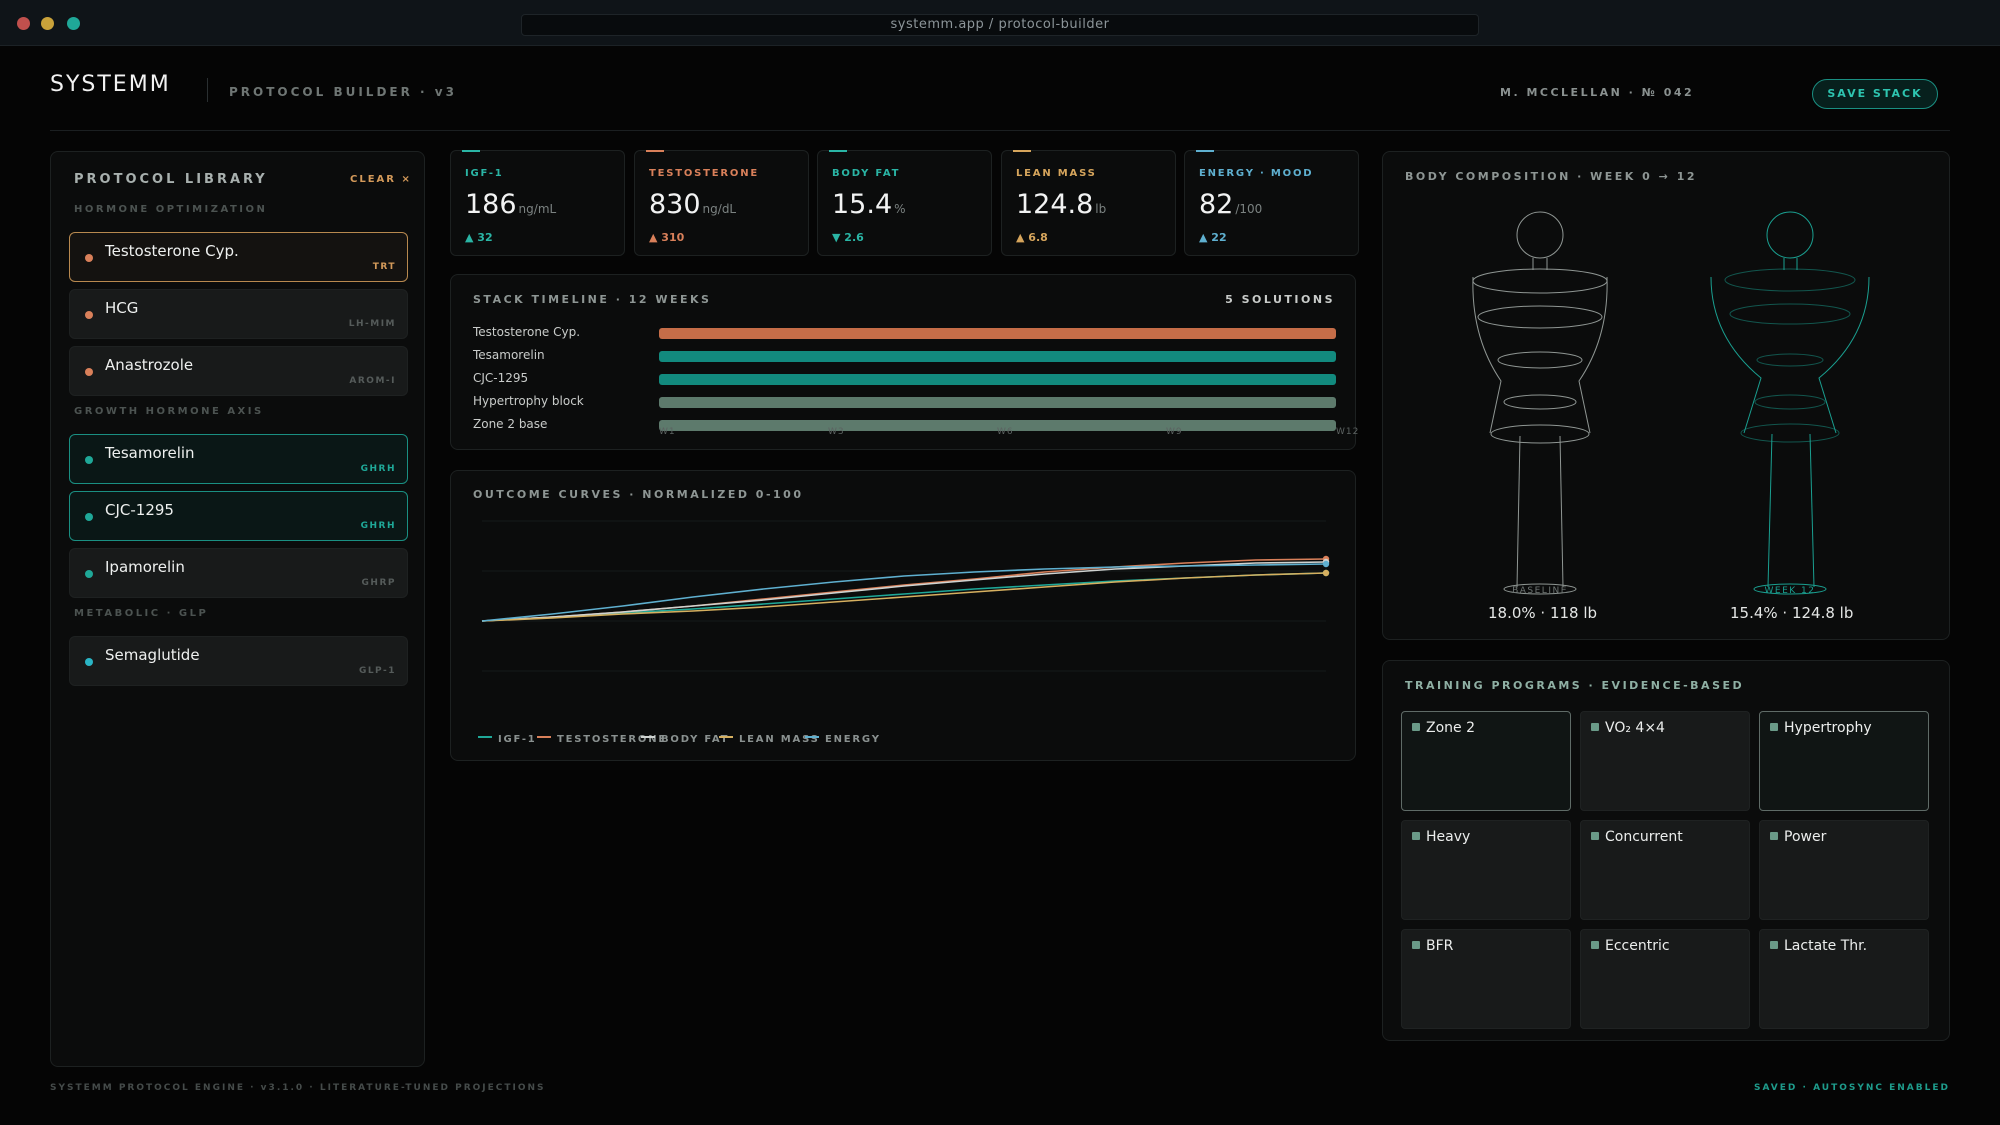 Image resolution: width=2000 pixels, height=1125 pixels. What do you see at coordinates (843, 739) in the screenshot?
I see `legend-item: ENERGY` at bounding box center [843, 739].